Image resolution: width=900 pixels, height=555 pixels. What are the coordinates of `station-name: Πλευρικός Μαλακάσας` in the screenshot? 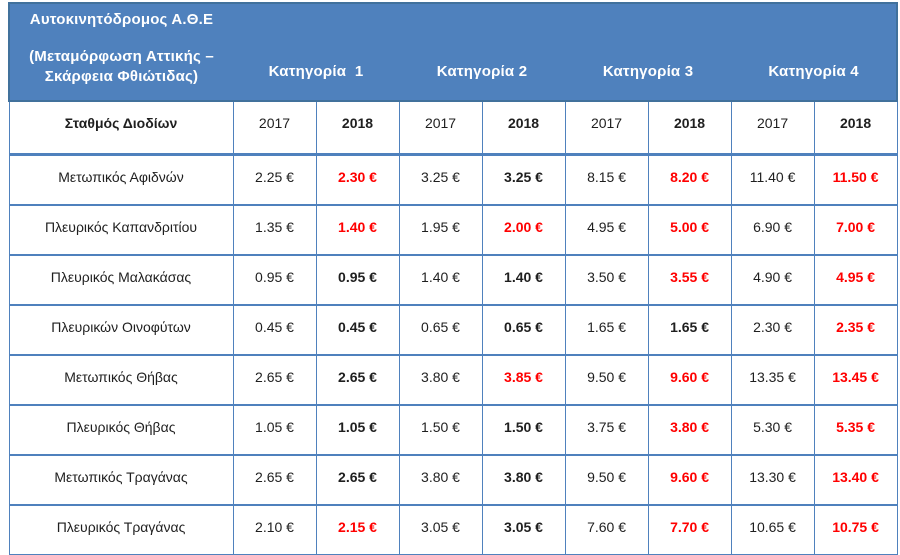 It's located at (121, 280).